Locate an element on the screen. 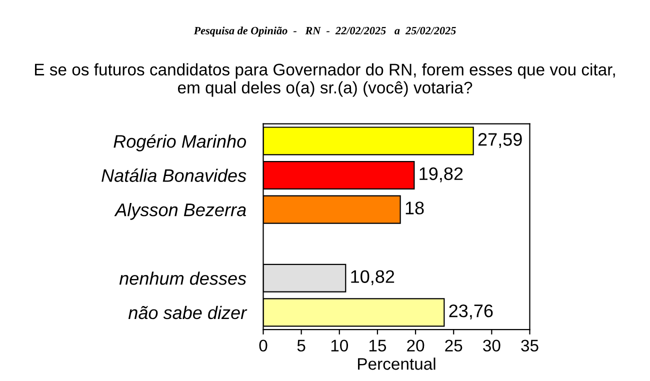 The height and width of the screenshot is (381, 650). x-tick-label: 35 is located at coordinates (529, 346).